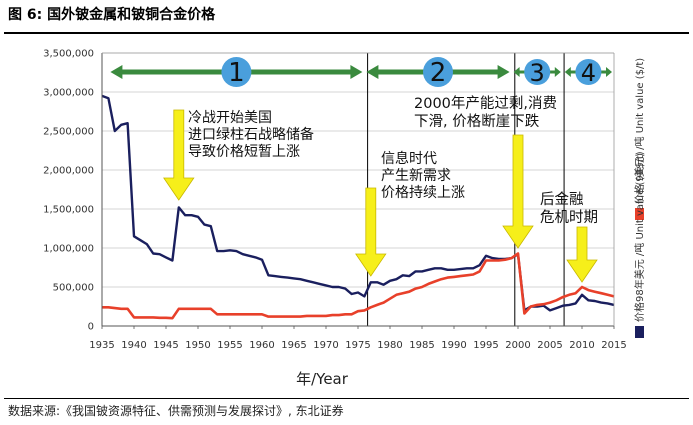  I want to click on source-note: 数据来源:《我国铍资源特征、供需预测与发展探讨》, 东北证券, so click(176, 411).